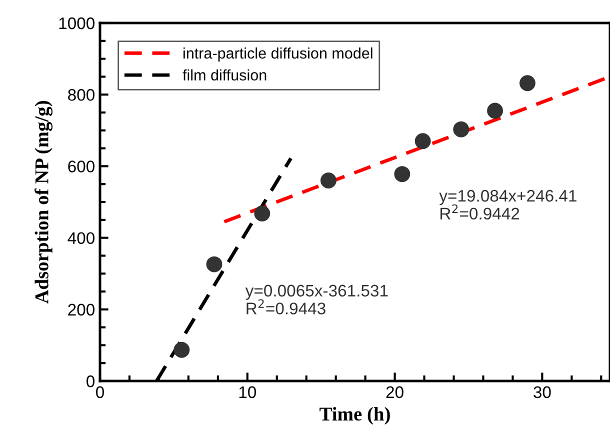  Describe the element at coordinates (278, 54) in the screenshot. I see `legend-label: intra-particle diffusion model` at that location.